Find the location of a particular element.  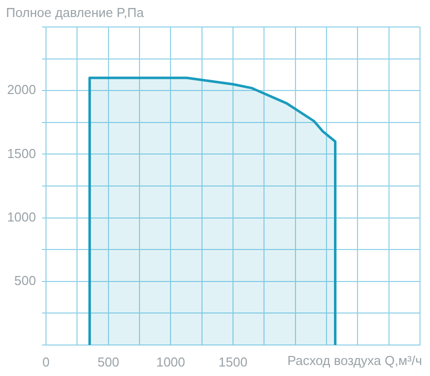

x-tick-label: 1500 is located at coordinates (233, 362).